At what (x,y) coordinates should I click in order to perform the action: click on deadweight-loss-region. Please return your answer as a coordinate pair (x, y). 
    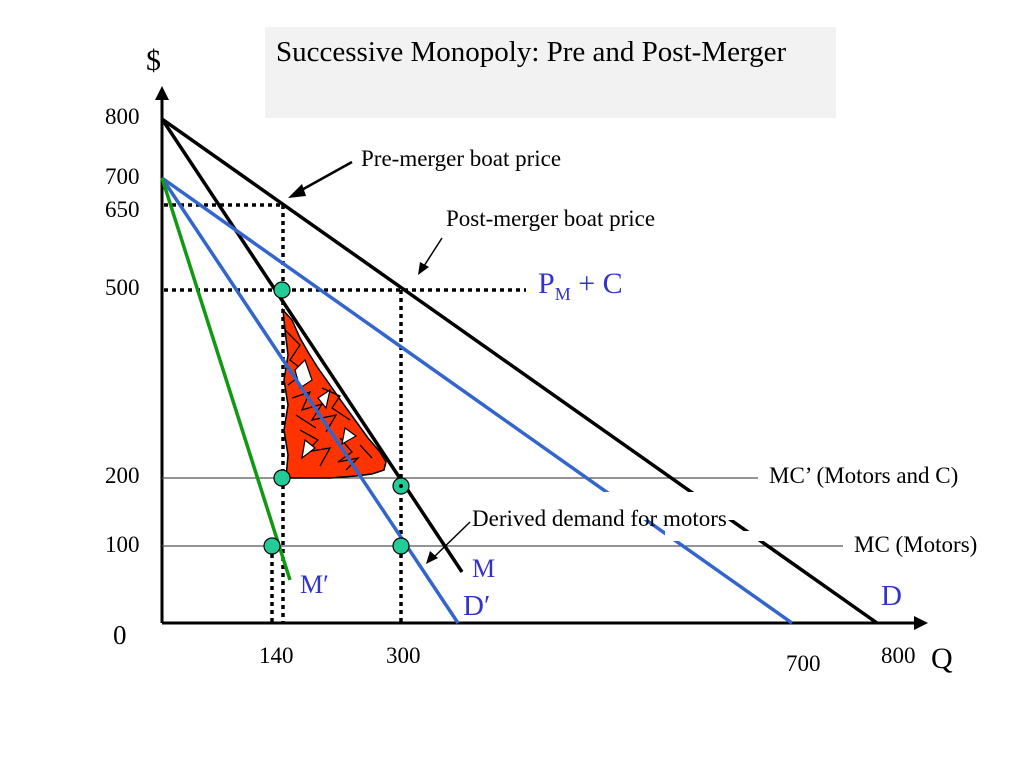
    Looking at the image, I should click on (334, 393).